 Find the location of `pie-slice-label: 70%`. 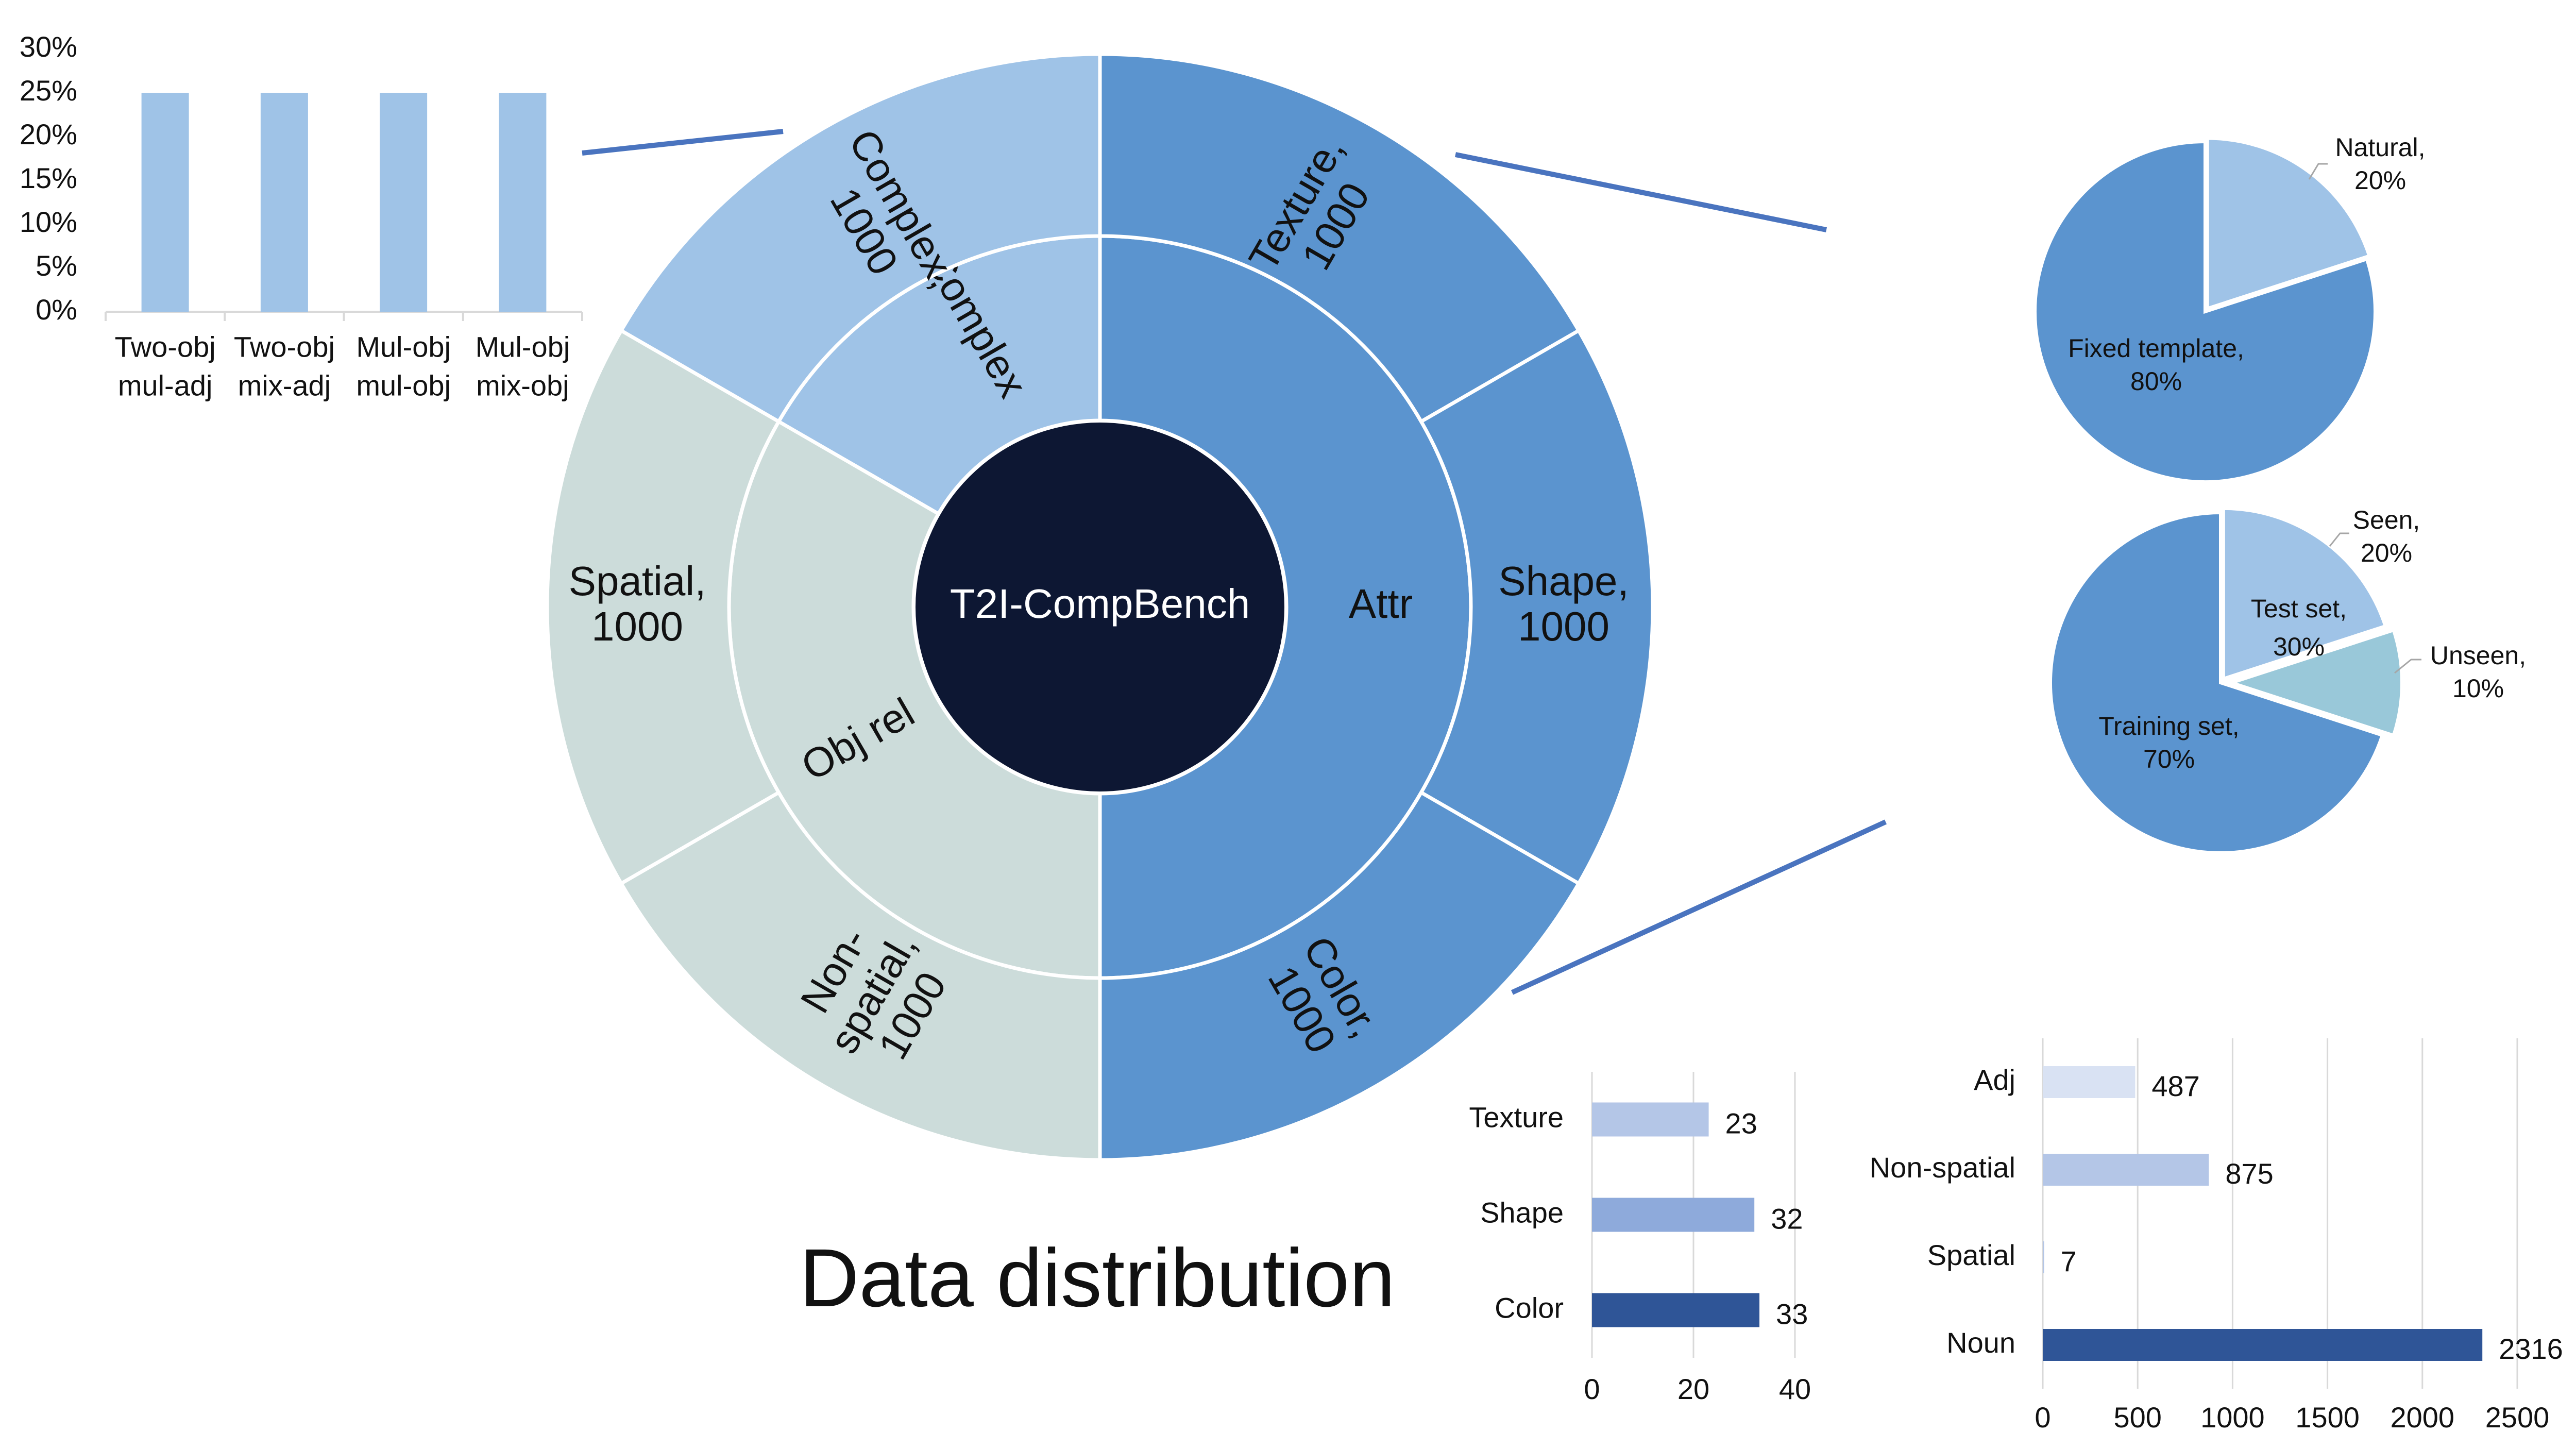

pie-slice-label: 70% is located at coordinates (2169, 759).